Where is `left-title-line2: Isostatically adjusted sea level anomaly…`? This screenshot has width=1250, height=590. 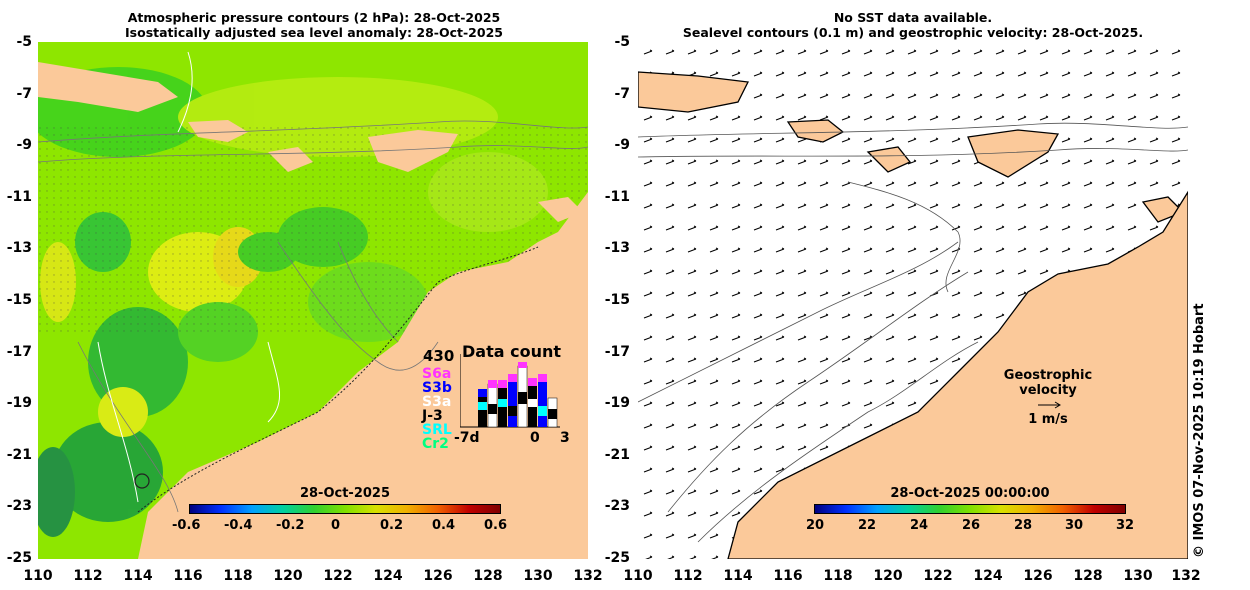
left-title-line2: Isostatically adjusted sea level anomaly… is located at coordinates (314, 32).